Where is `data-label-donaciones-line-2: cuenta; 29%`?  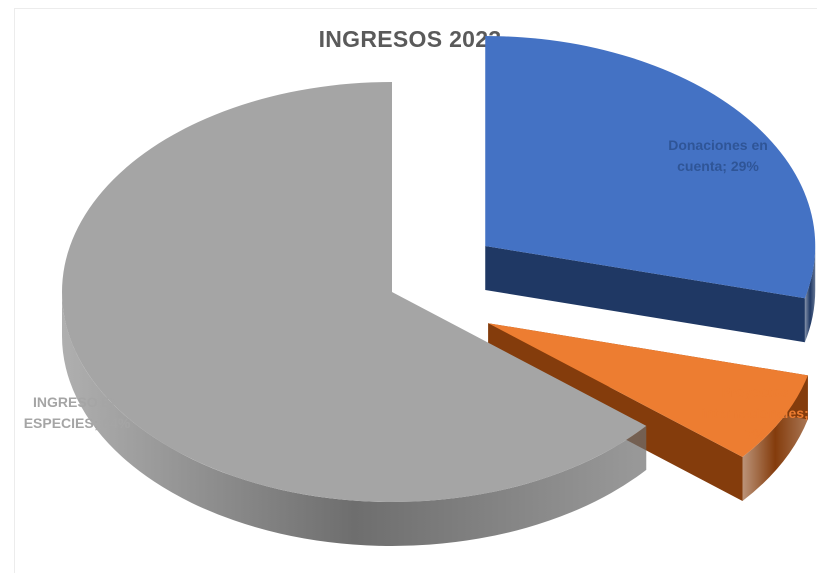 data-label-donaciones-line-2: cuenta; 29% is located at coordinates (718, 166).